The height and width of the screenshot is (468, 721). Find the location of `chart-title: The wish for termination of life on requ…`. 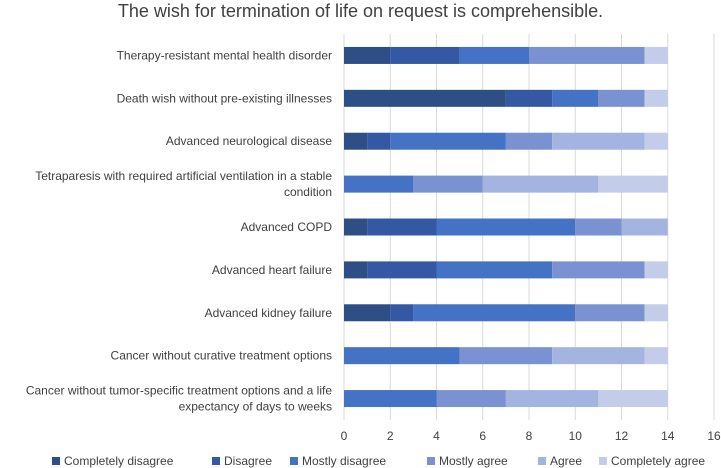

chart-title: The wish for termination of life on requ… is located at coordinates (360, 11).